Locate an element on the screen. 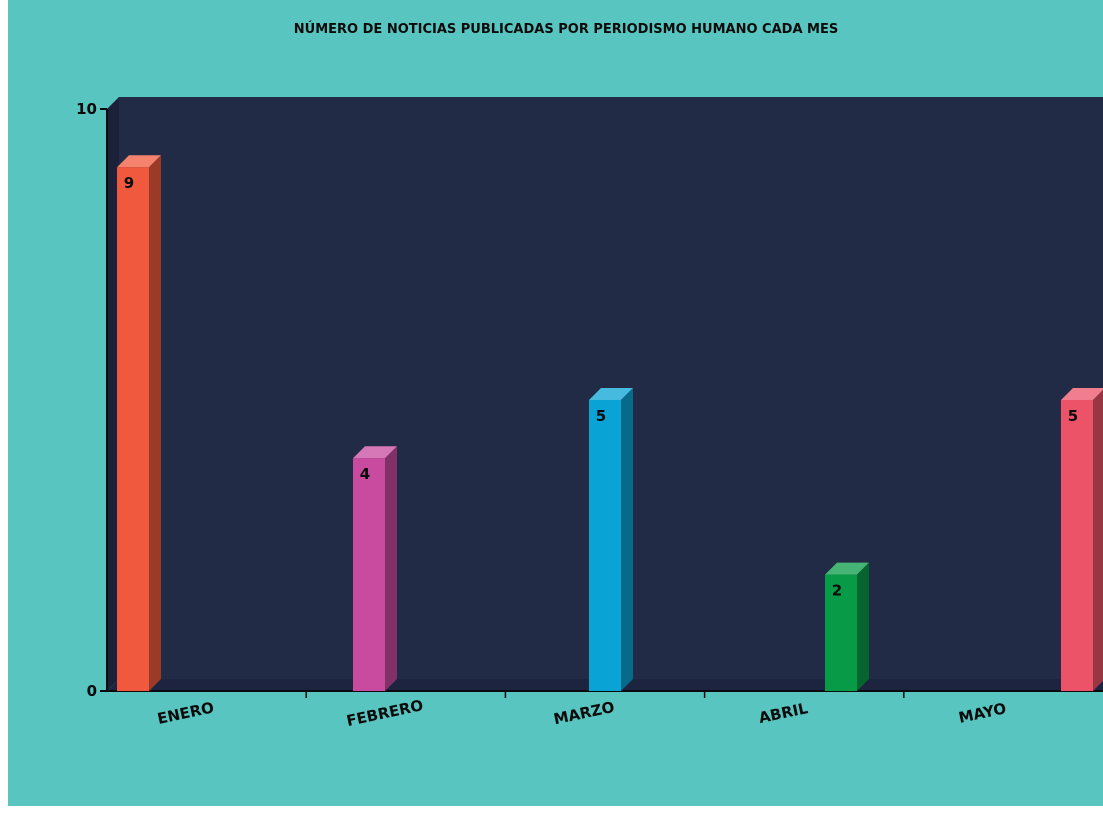  data-label: 9 is located at coordinates (129, 183).